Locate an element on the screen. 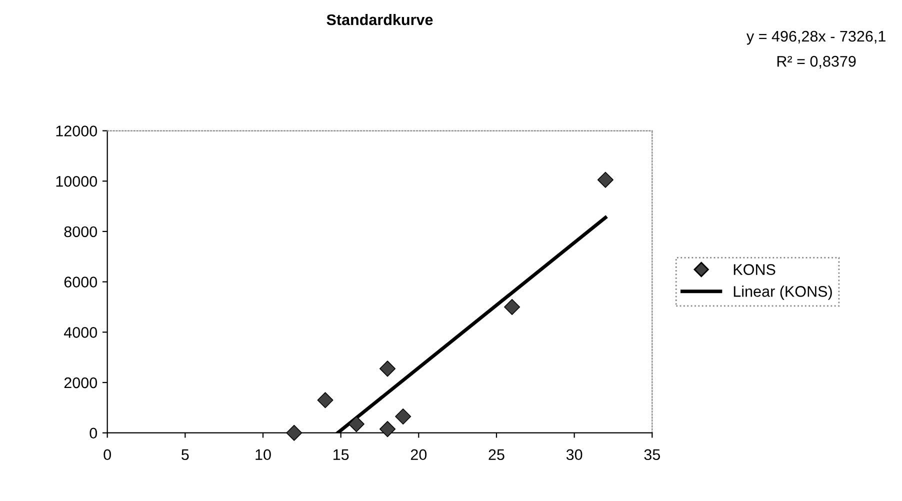  y-tick-label: 2000 is located at coordinates (81, 382).